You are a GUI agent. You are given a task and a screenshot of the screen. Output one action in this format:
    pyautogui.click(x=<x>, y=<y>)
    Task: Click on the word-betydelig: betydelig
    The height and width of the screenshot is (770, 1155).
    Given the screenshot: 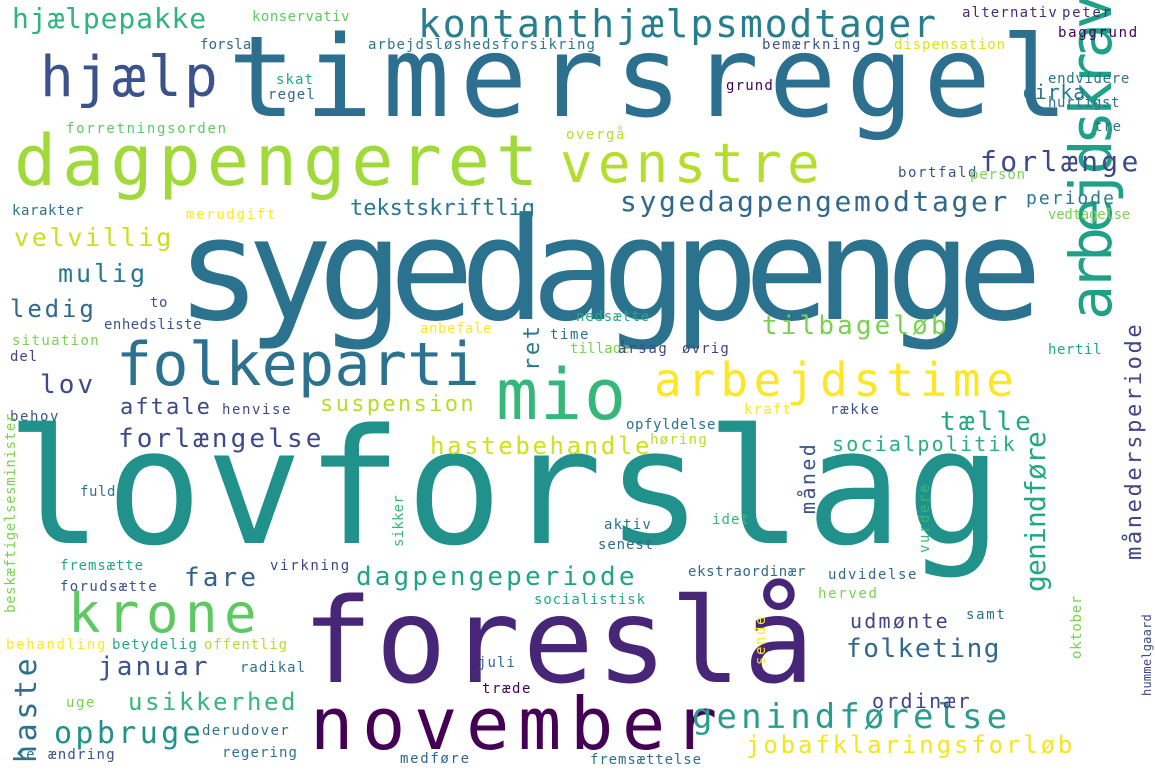 What is the action you would take?
    pyautogui.click(x=155, y=645)
    